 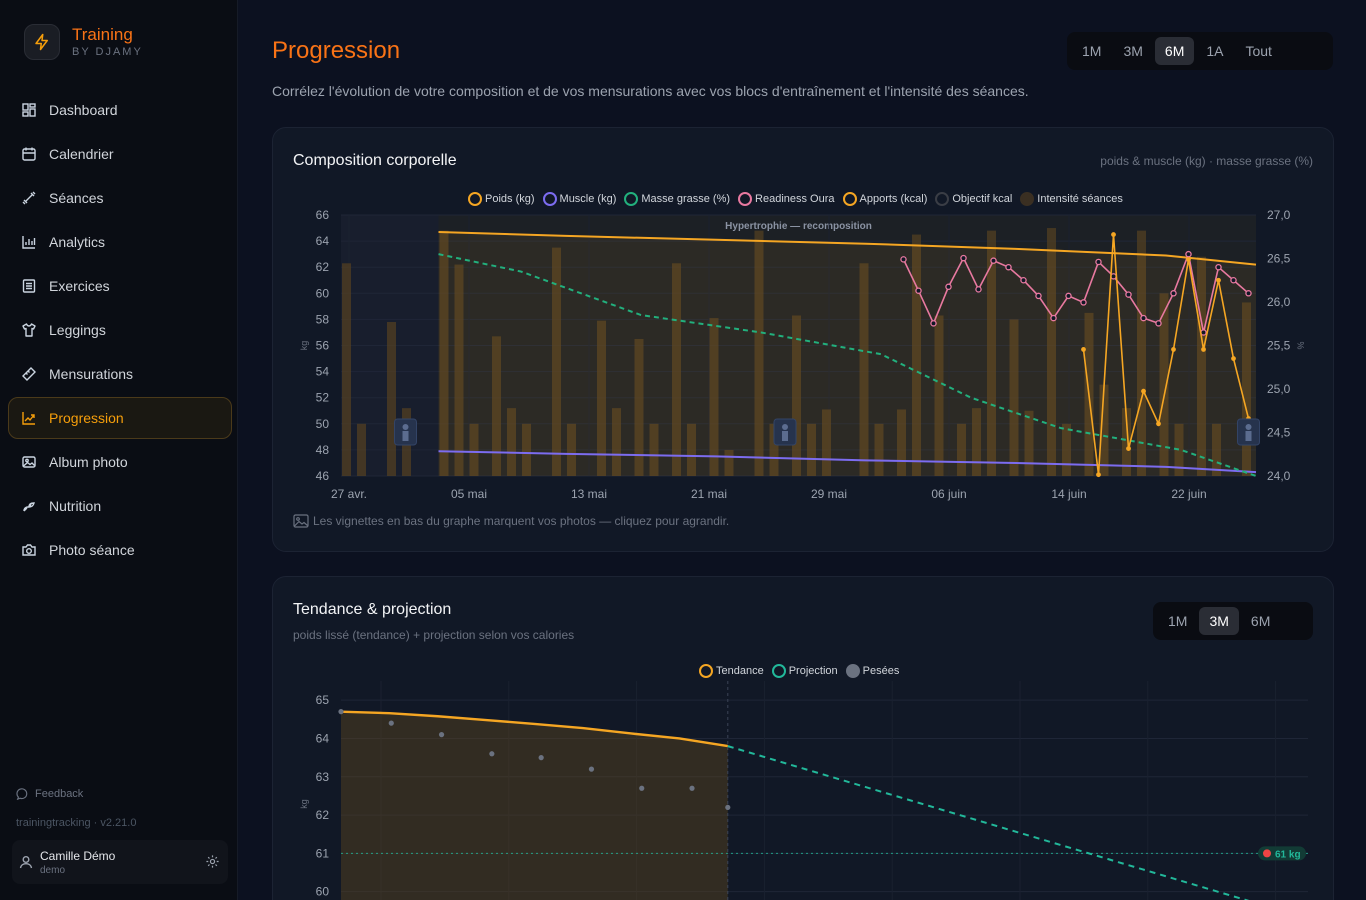 What do you see at coordinates (53, 870) in the screenshot?
I see `user-handle: demo` at bounding box center [53, 870].